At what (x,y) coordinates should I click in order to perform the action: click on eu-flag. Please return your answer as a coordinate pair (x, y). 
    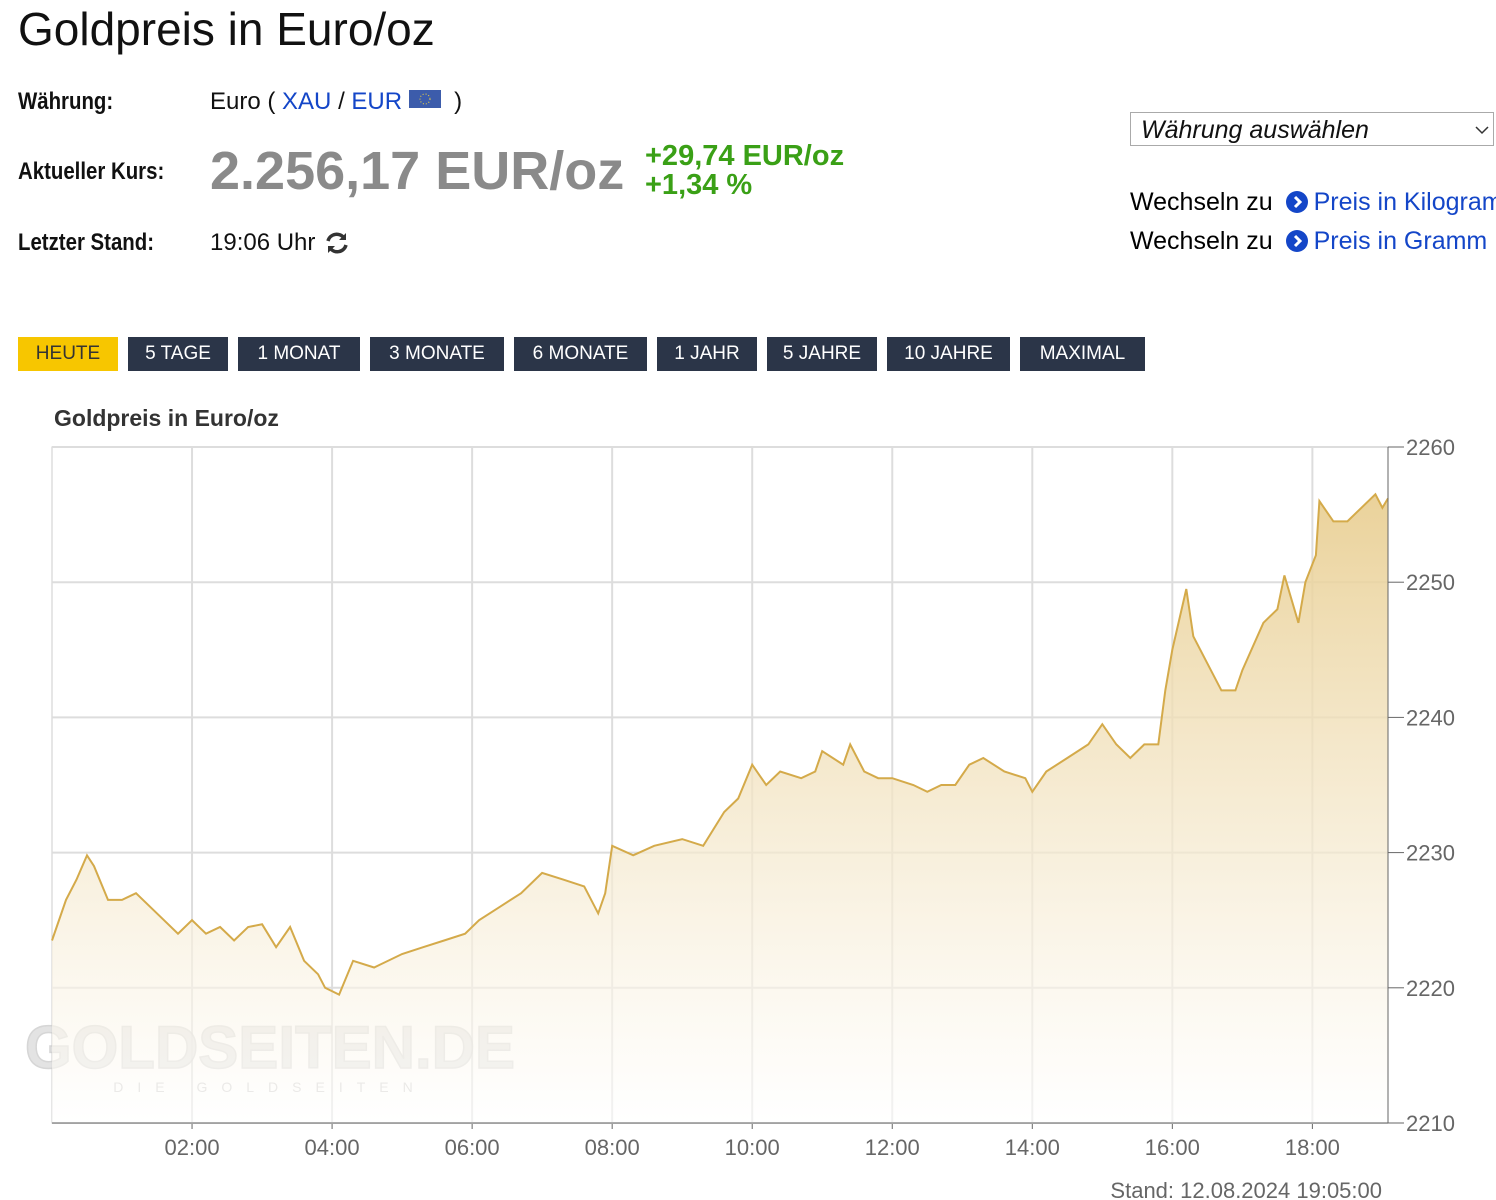
    Looking at the image, I should click on (424, 99).